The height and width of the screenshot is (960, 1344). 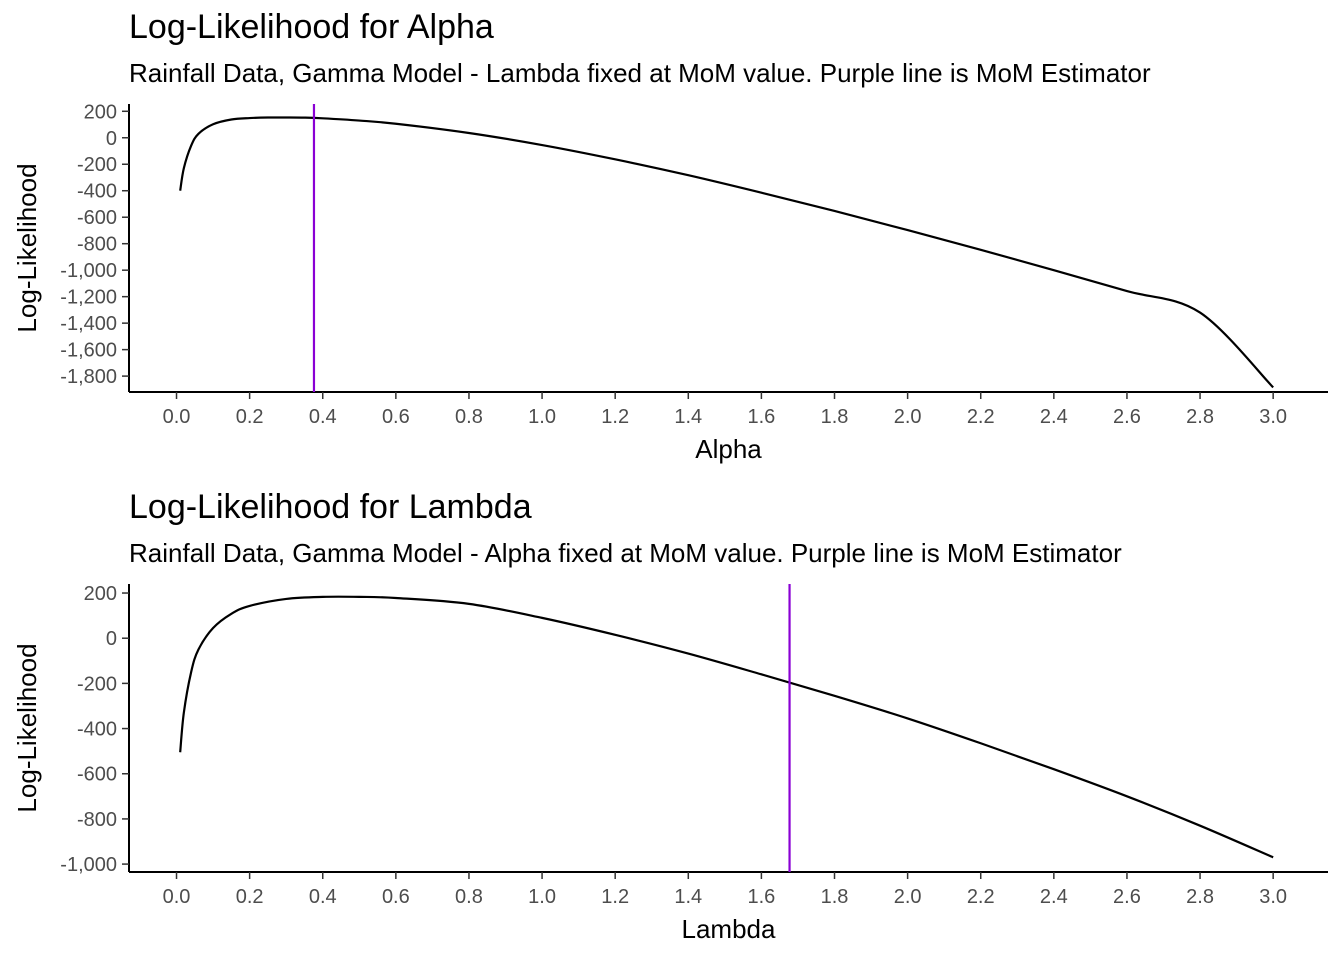 I want to click on chart-title: Log-Likelihood for Lambda, so click(x=330, y=507).